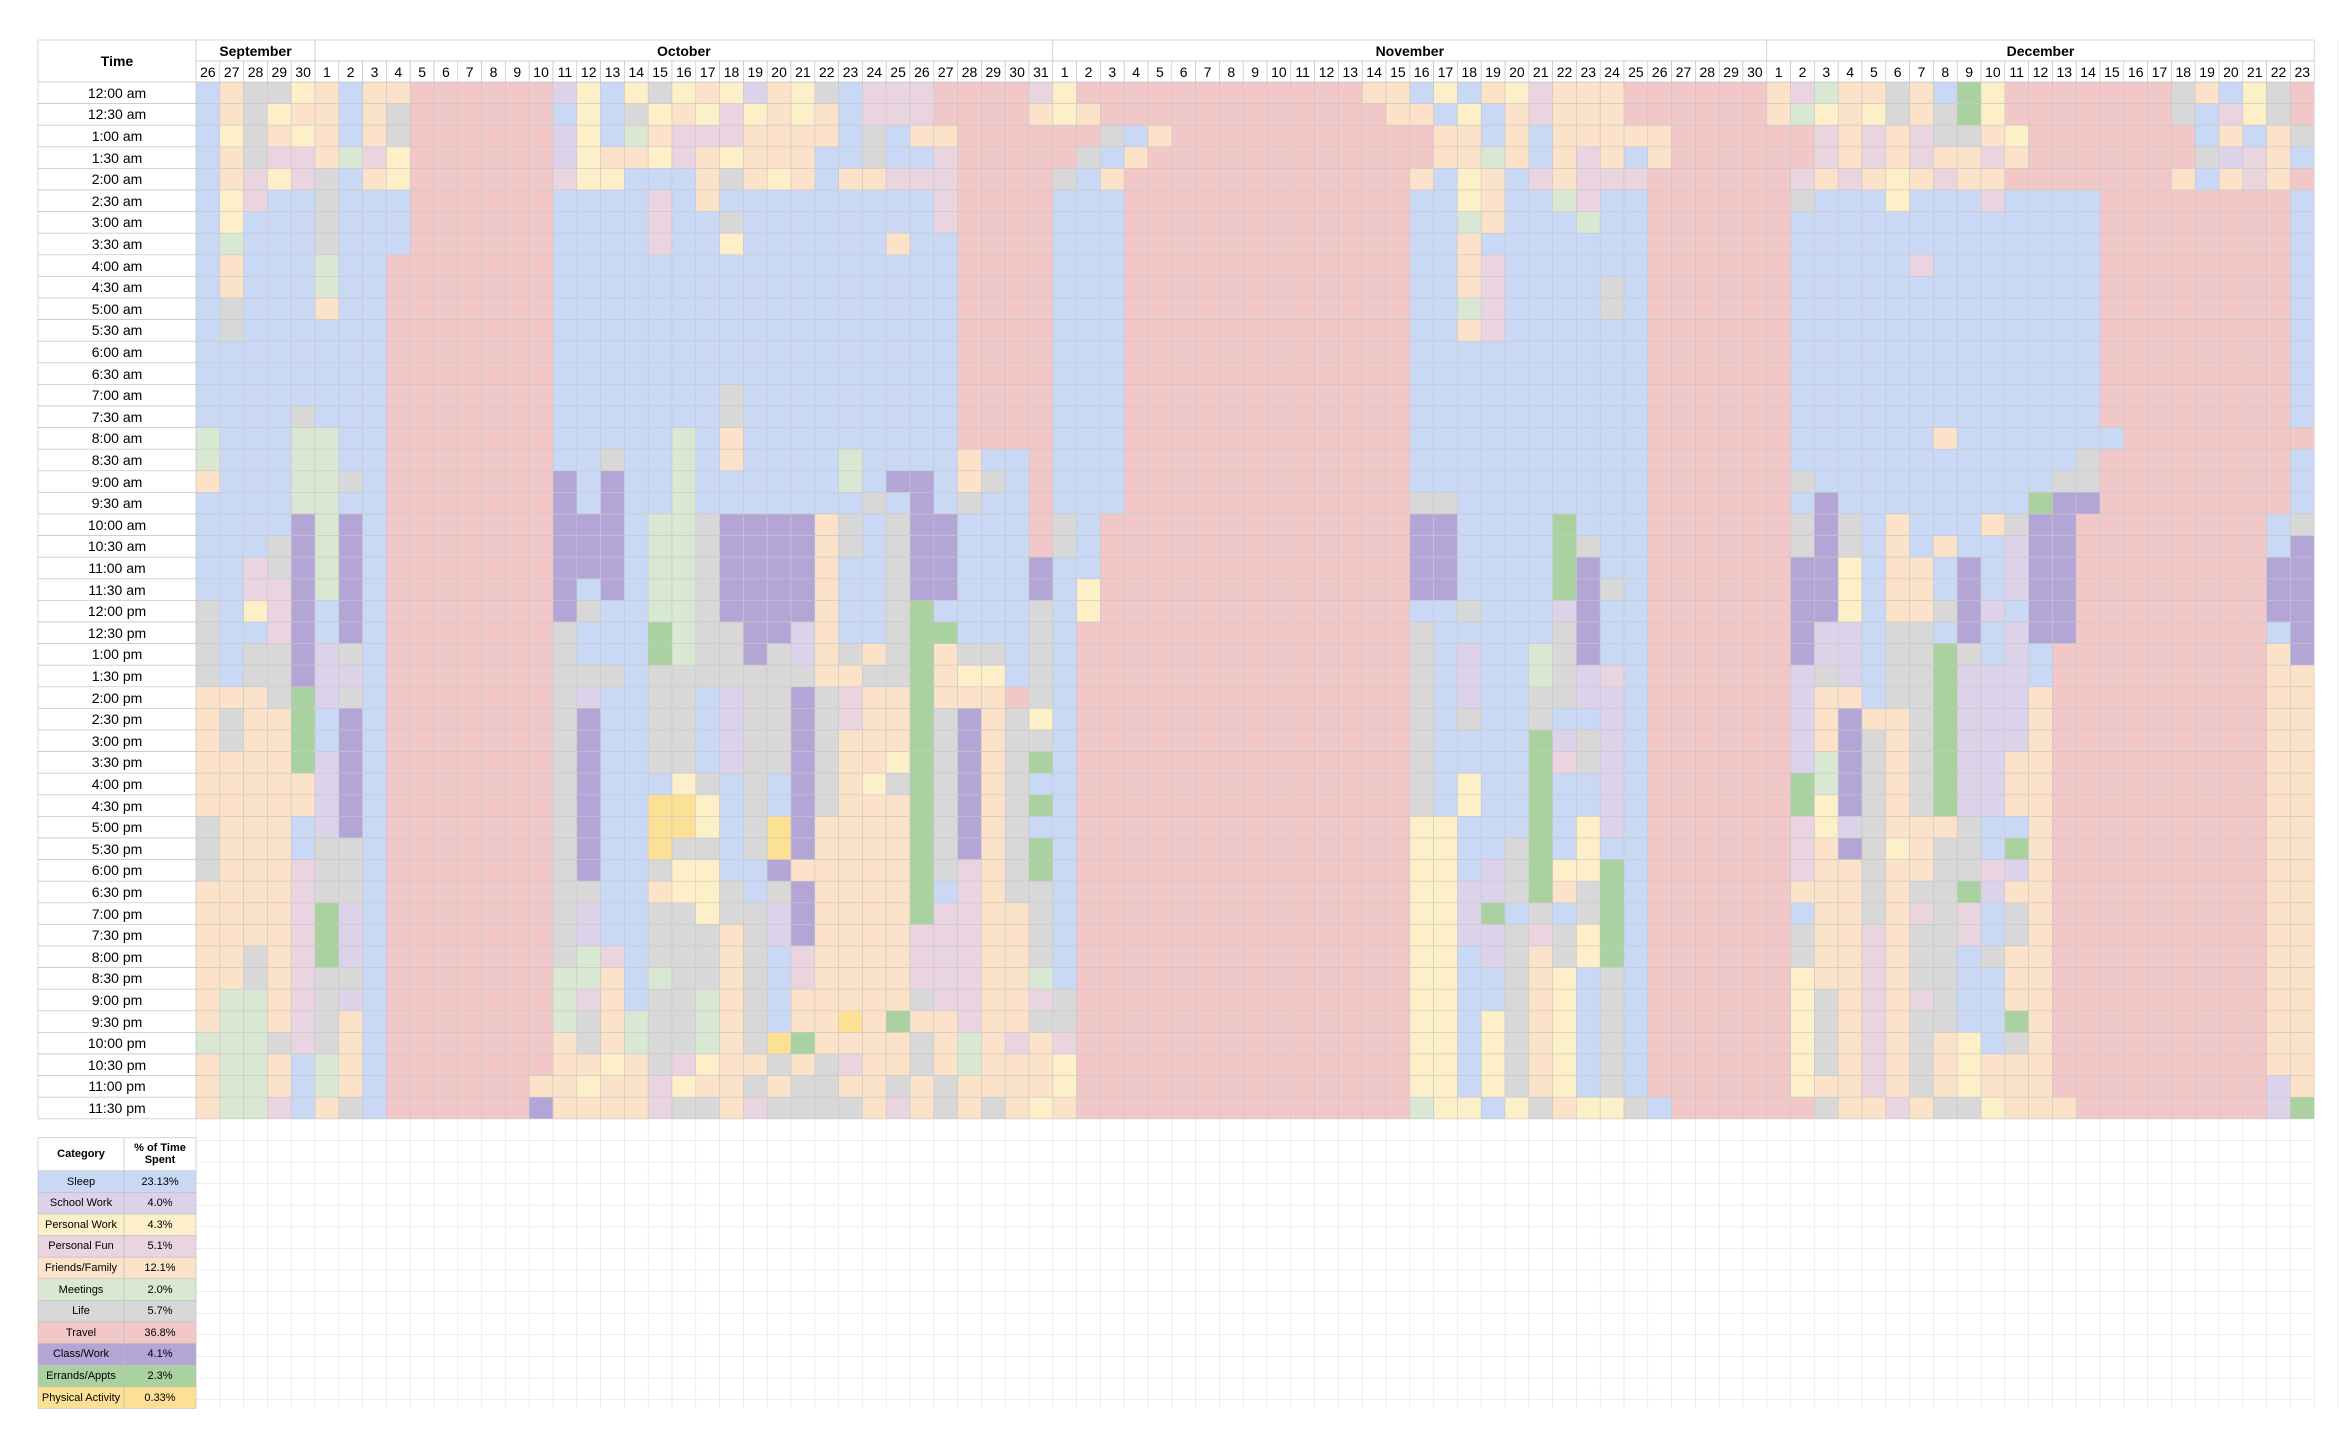  I want to click on legend-percent-cell, so click(160, 1397).